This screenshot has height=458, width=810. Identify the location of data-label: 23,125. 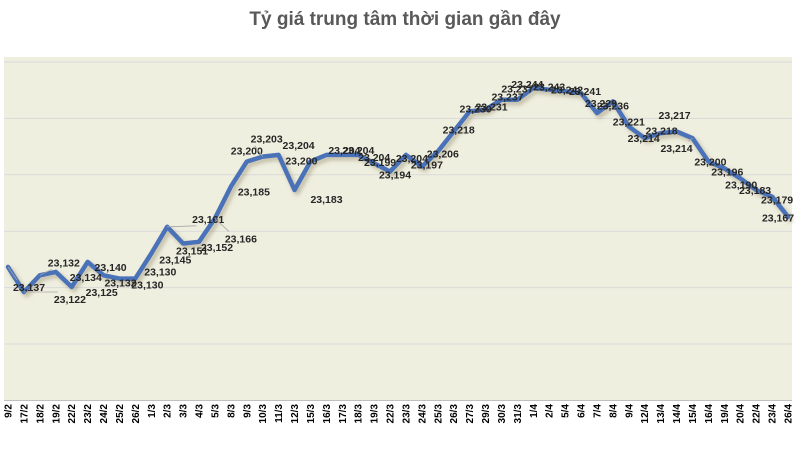
(102, 293).